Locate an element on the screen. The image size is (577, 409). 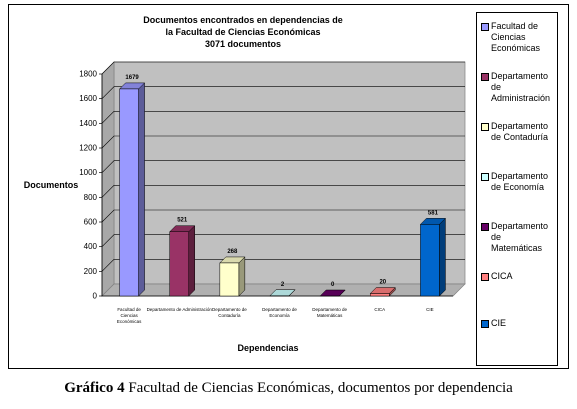
legend-label-line: Económicas is located at coordinates (516, 48).